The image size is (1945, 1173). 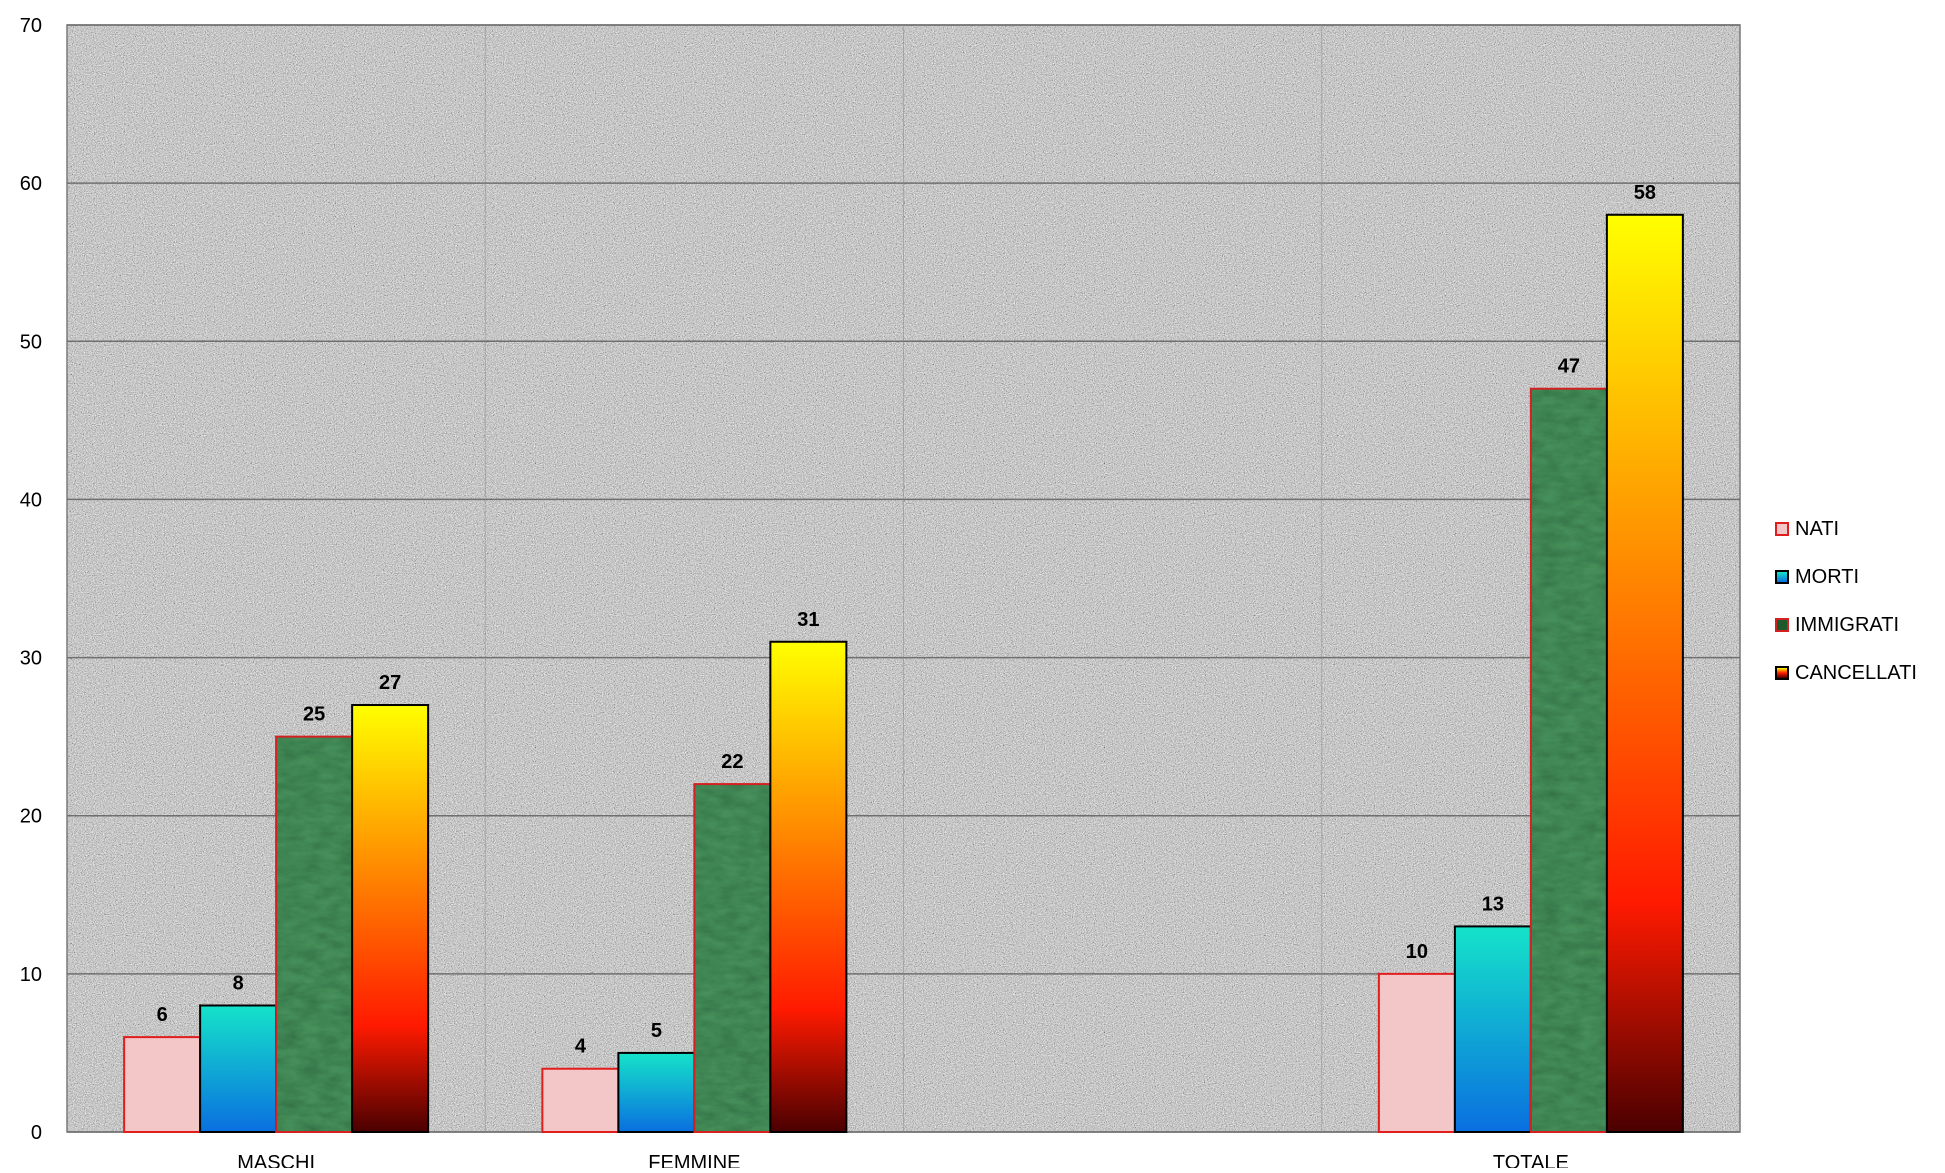 I want to click on morti-swatch-icon, so click(x=1782, y=577).